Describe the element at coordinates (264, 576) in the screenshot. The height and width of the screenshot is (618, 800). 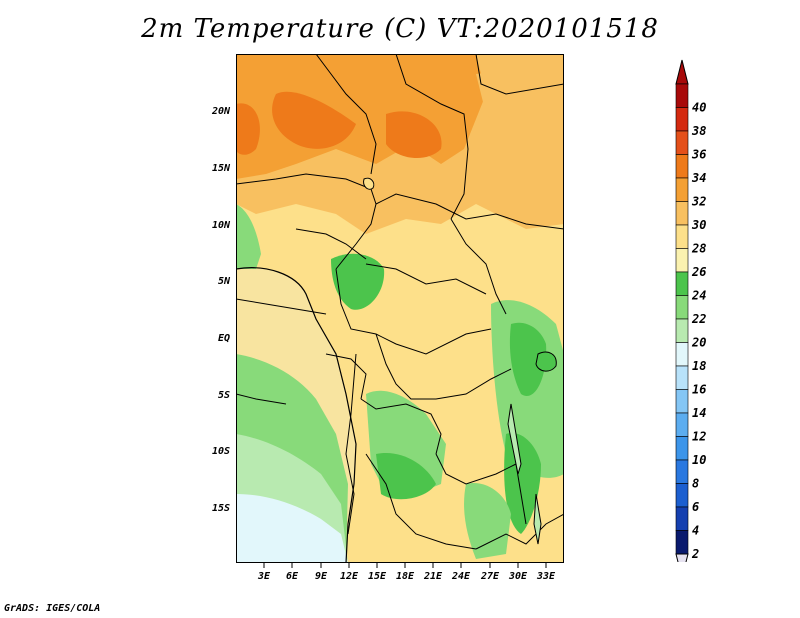
I see `lon-label: 3E` at that location.